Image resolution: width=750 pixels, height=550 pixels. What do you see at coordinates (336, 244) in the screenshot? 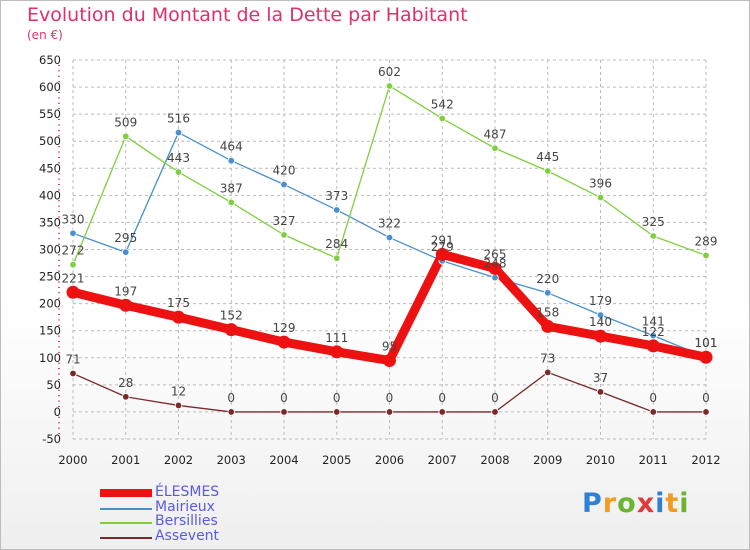
I see `data-label-bersillies: 284` at bounding box center [336, 244].